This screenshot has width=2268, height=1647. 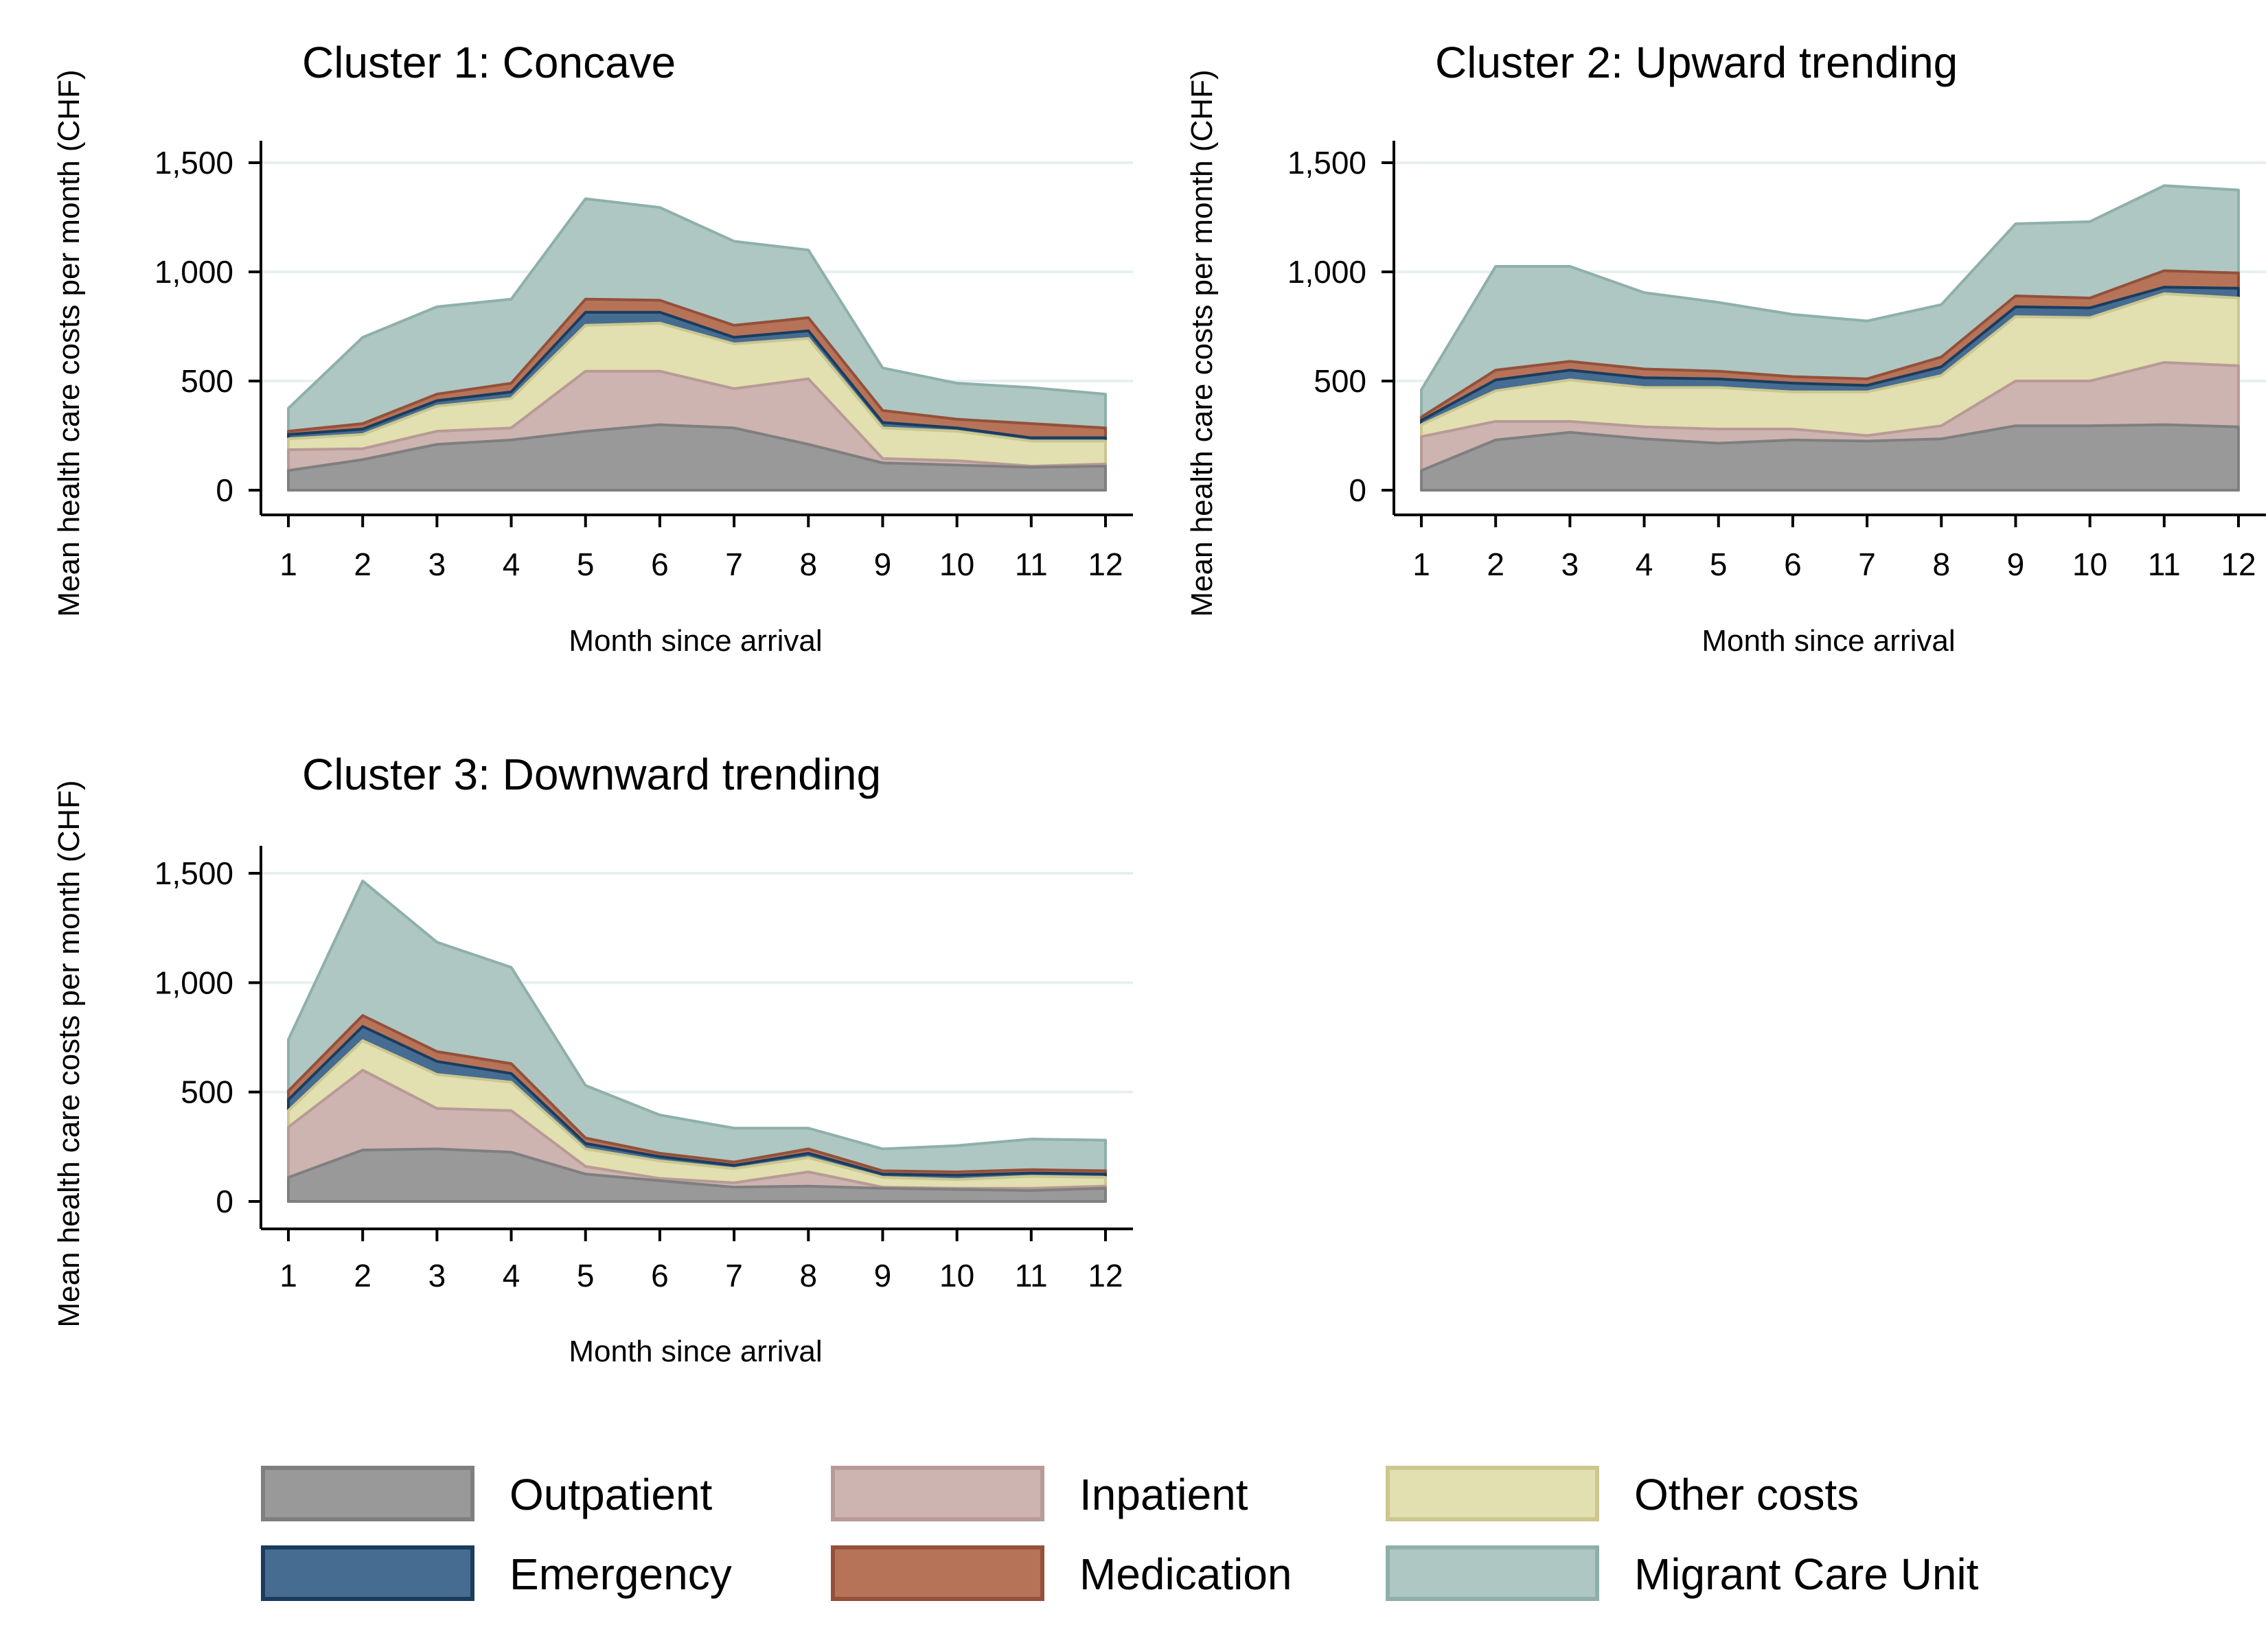 I want to click on legend-label: Inpatient, so click(x=1163, y=1494).